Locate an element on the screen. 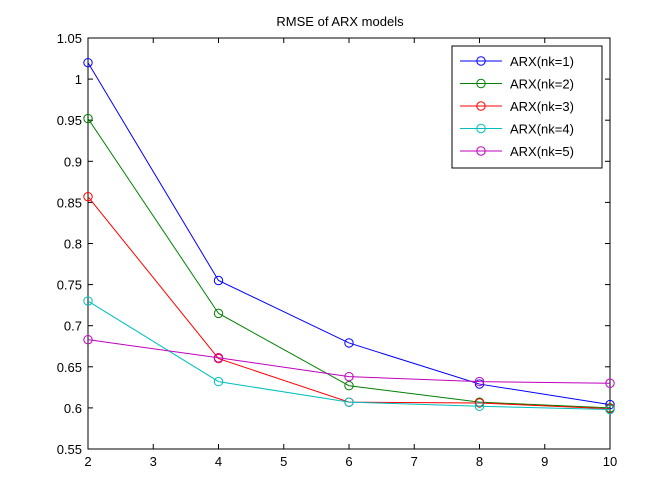  legend-label: ARX(nk=4) is located at coordinates (542, 129).